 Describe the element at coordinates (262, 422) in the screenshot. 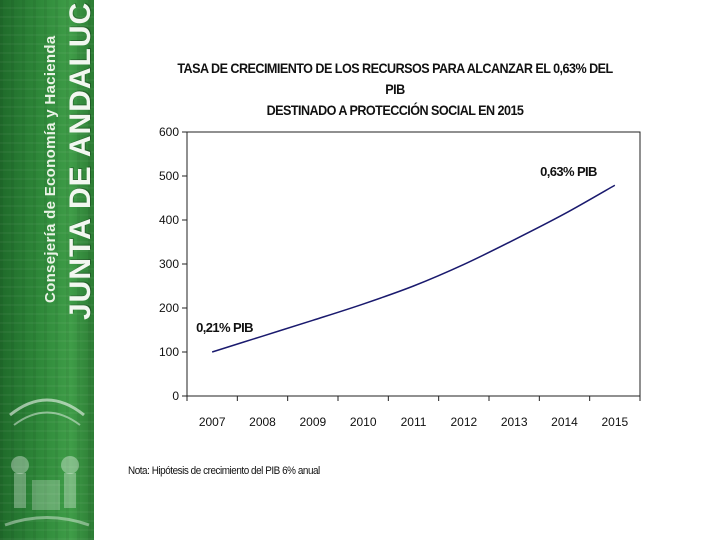

I see `x-tick-label: 2008` at that location.